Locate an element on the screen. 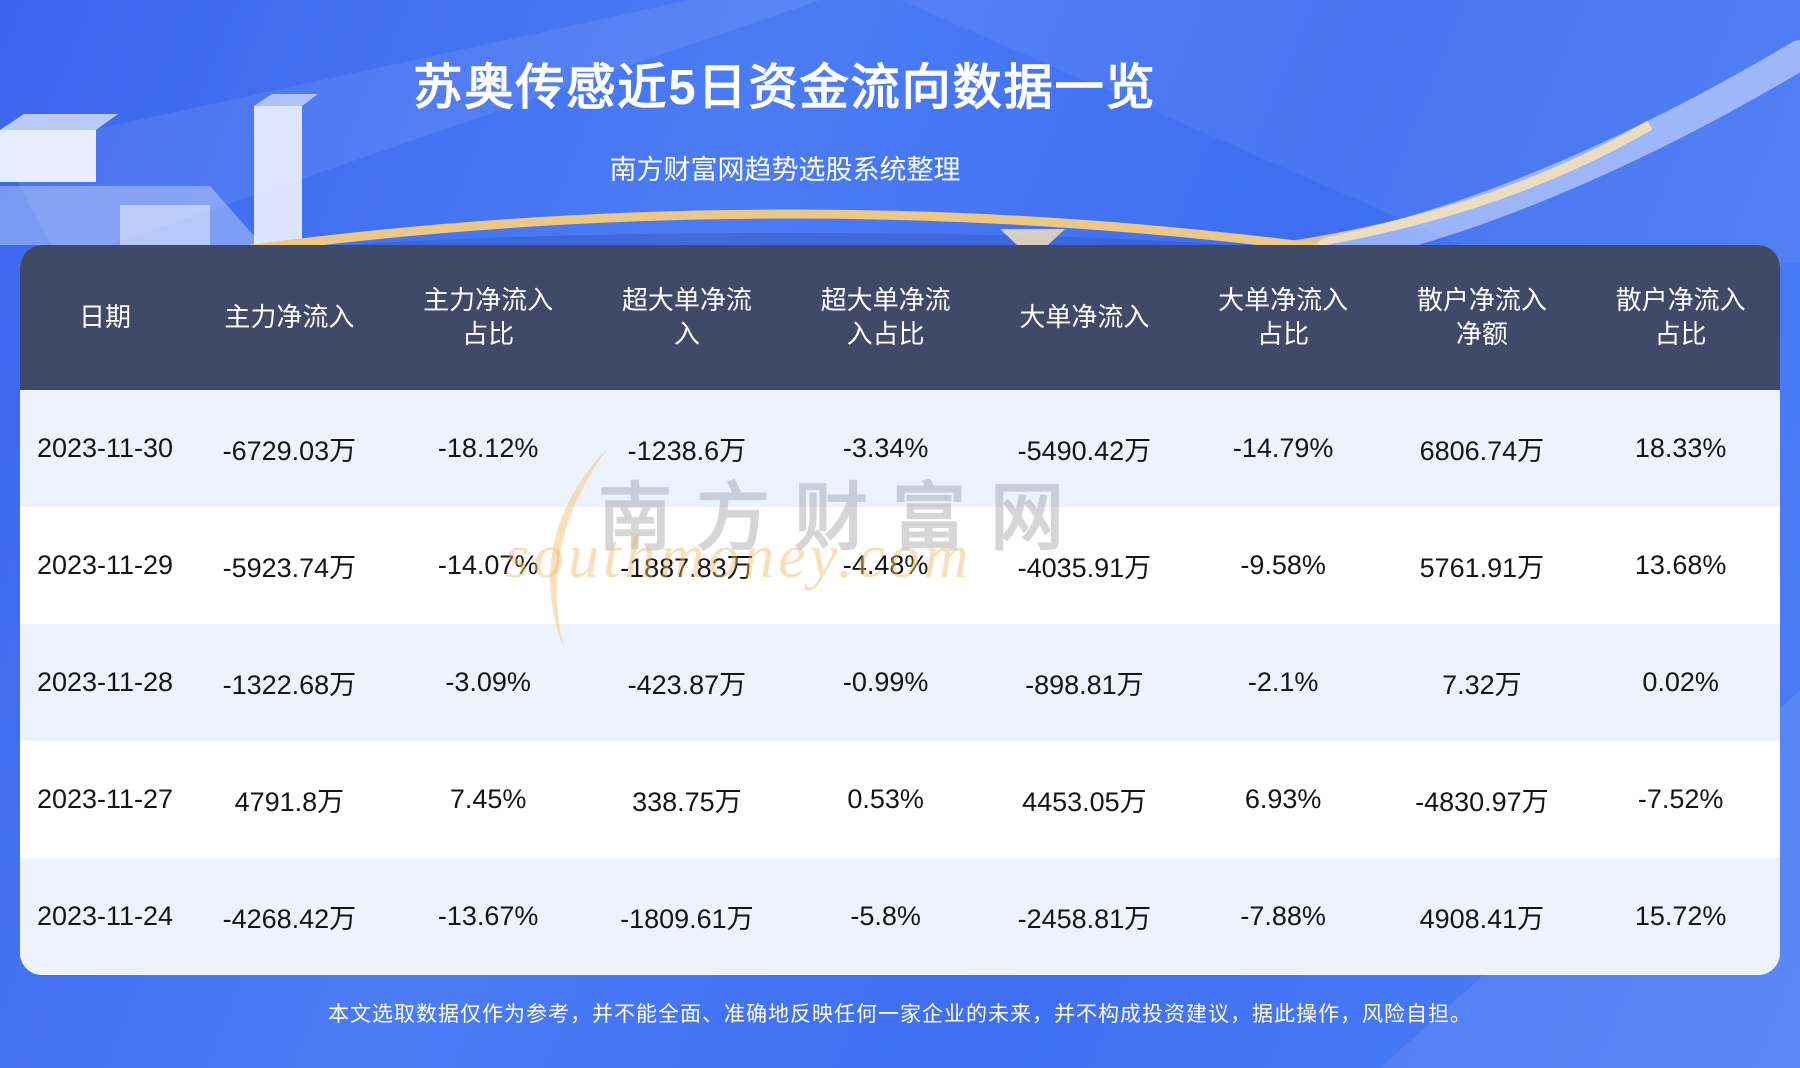 This screenshot has height=1068, width=1800. date-cell: 2023-11-30 is located at coordinates (105, 448).